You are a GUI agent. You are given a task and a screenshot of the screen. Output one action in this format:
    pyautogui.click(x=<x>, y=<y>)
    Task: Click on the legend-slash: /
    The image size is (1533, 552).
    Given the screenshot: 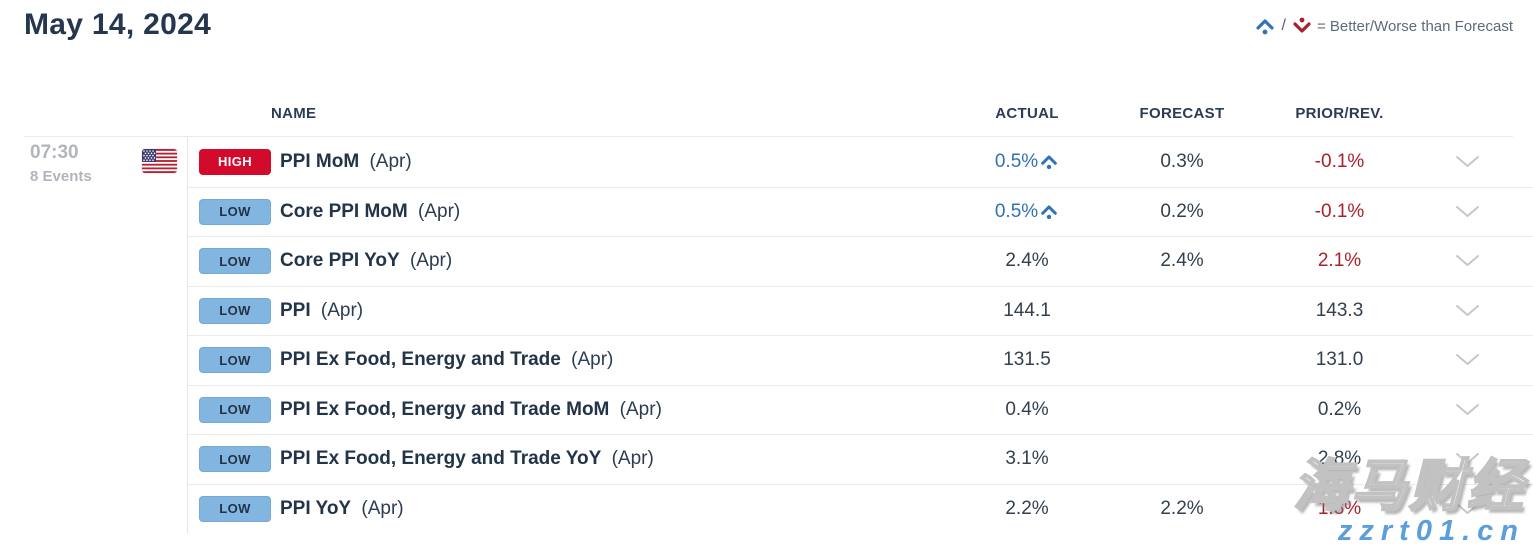 What is the action you would take?
    pyautogui.click(x=1283, y=25)
    